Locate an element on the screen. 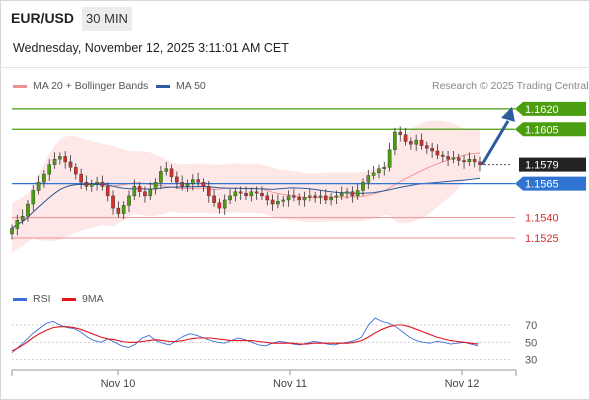 The width and height of the screenshot is (590, 400). support-label-1.1540: 1.1540 is located at coordinates (542, 219).